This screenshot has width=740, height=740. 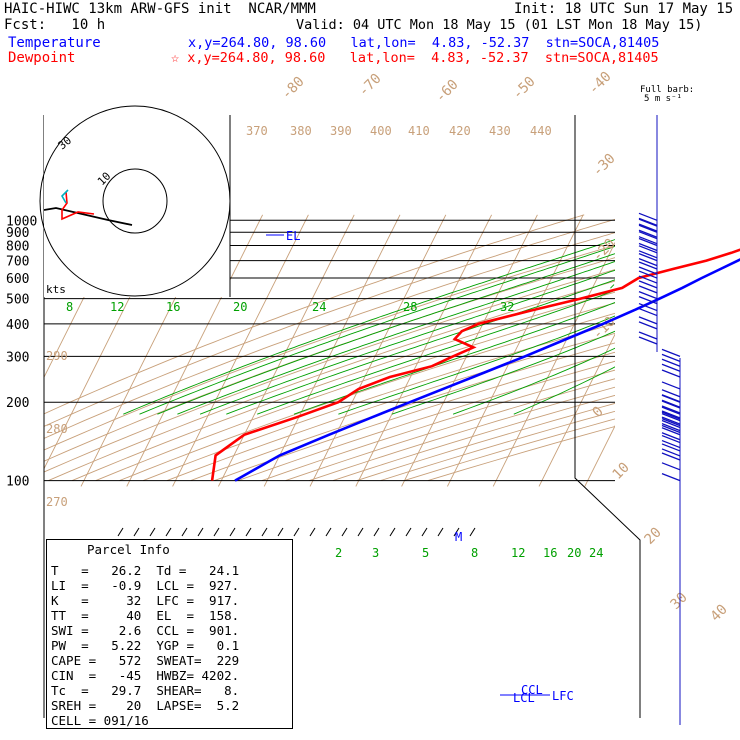 What do you see at coordinates (541, 131) in the screenshot?
I see `theta-label: 440` at bounding box center [541, 131].